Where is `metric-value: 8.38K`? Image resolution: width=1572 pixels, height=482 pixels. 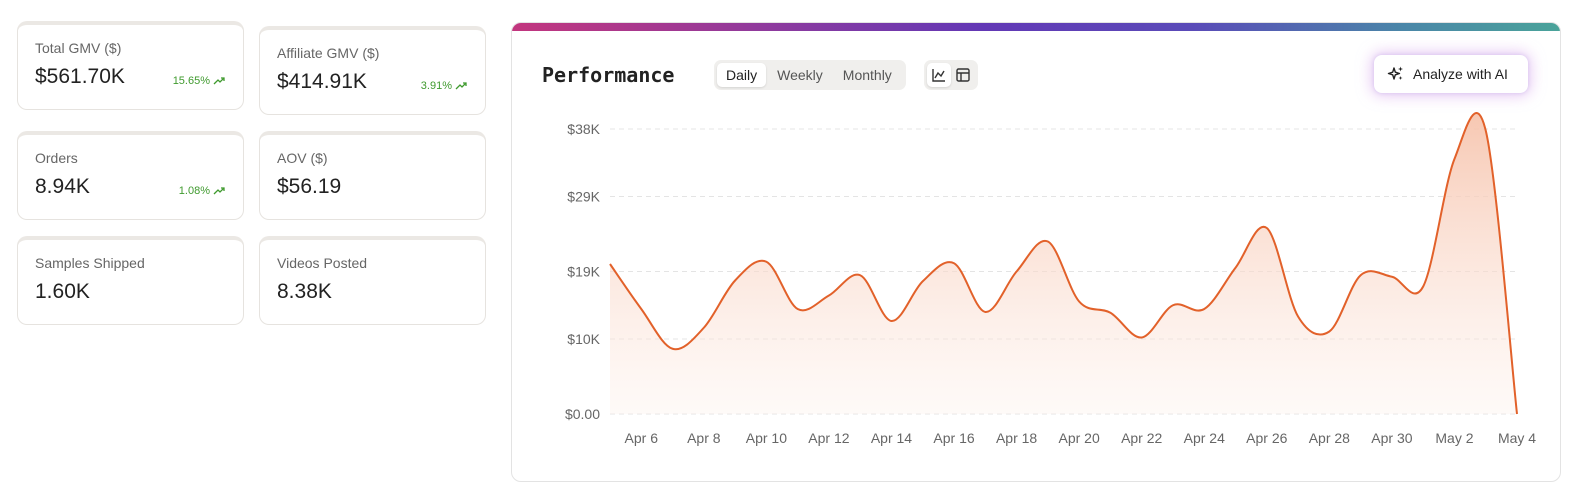 metric-value: 8.38K is located at coordinates (304, 291).